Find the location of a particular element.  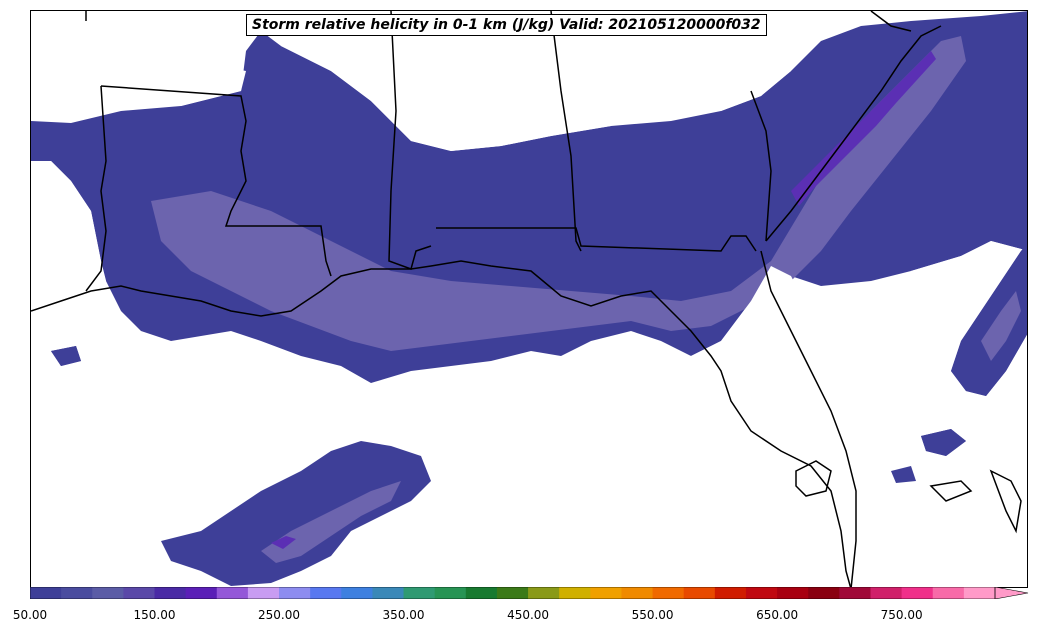

colorbar-extend-arrow is located at coordinates (1011, 593).